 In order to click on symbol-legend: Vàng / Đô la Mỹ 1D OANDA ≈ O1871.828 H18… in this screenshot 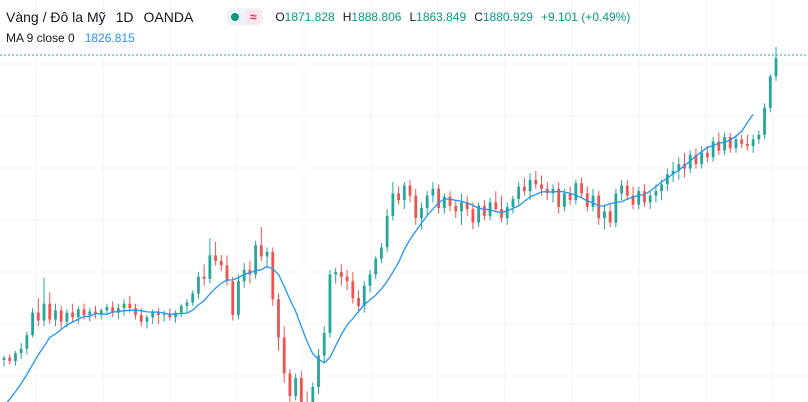, I will do `click(318, 17)`.